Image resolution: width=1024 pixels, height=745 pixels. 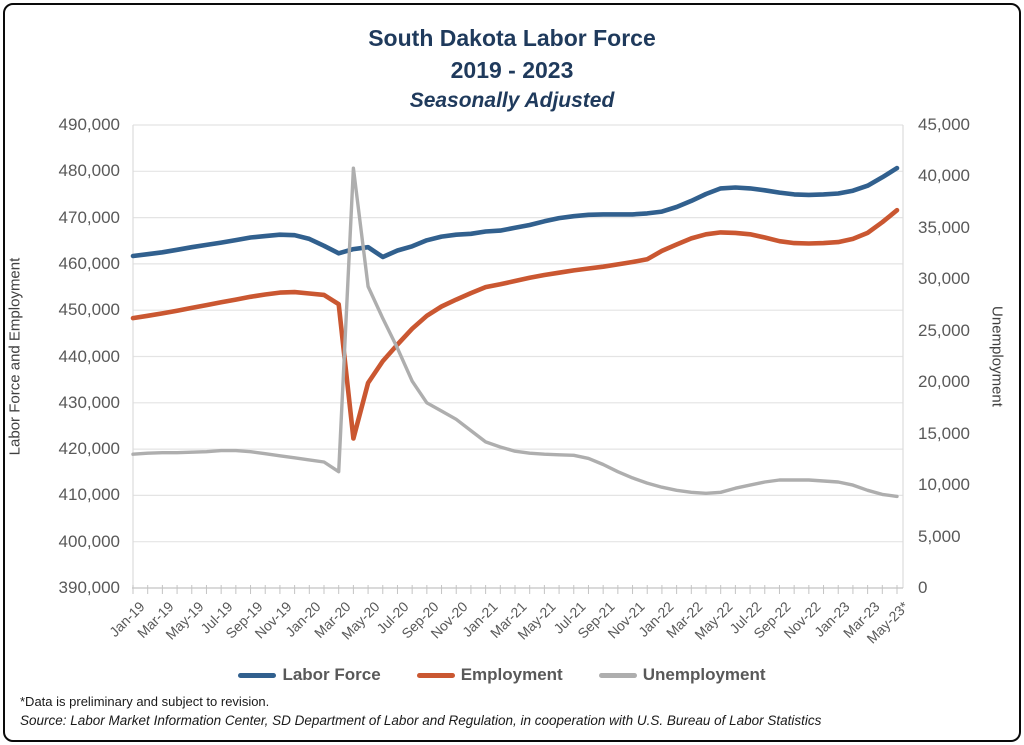 What do you see at coordinates (617, 675) in the screenshot?
I see `unemployment-line-swatch` at bounding box center [617, 675].